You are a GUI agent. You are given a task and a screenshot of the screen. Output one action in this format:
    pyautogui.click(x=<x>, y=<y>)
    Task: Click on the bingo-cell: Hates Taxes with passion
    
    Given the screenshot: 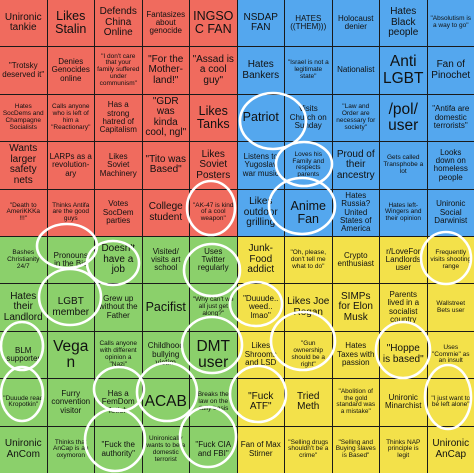 What is the action you would take?
    pyautogui.click(x=355, y=355)
    